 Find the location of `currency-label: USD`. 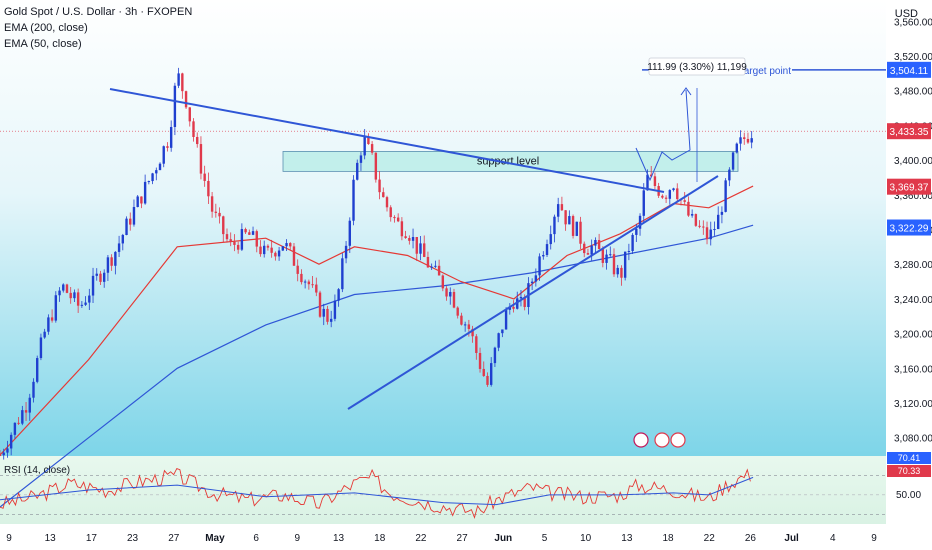

currency-label: USD is located at coordinates (906, 14).